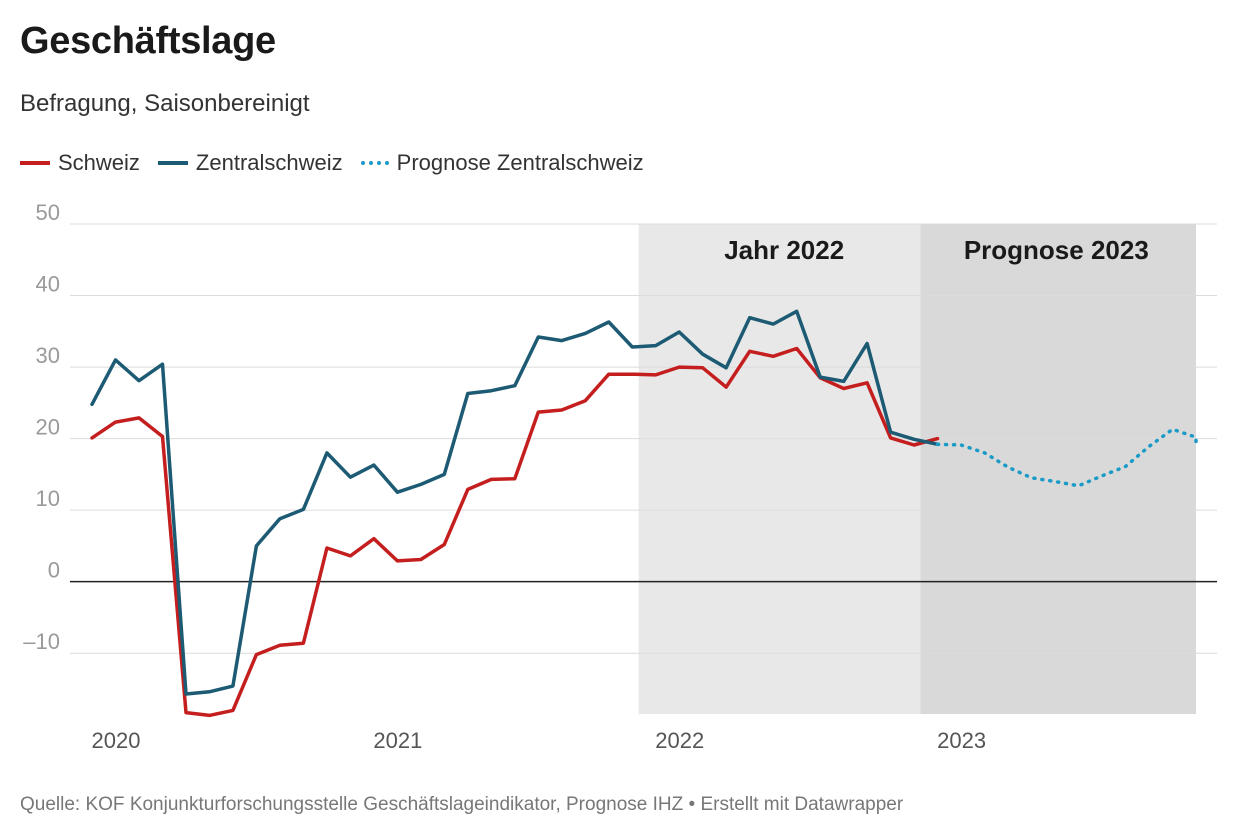 Image resolution: width=1240 pixels, height=840 pixels. Describe the element at coordinates (116, 740) in the screenshot. I see `x-tick-label: 2020` at that location.